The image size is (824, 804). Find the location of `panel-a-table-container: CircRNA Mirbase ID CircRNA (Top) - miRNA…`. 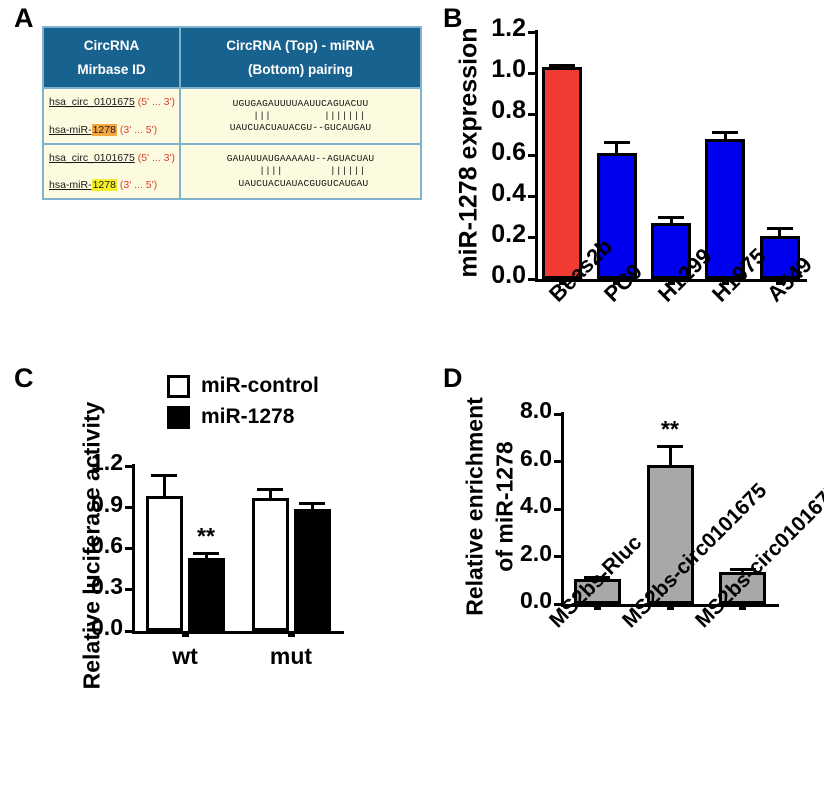

panel-a-table-container: CircRNA Mirbase ID CircRNA (Top) - miRNA… is located at coordinates (232, 113).